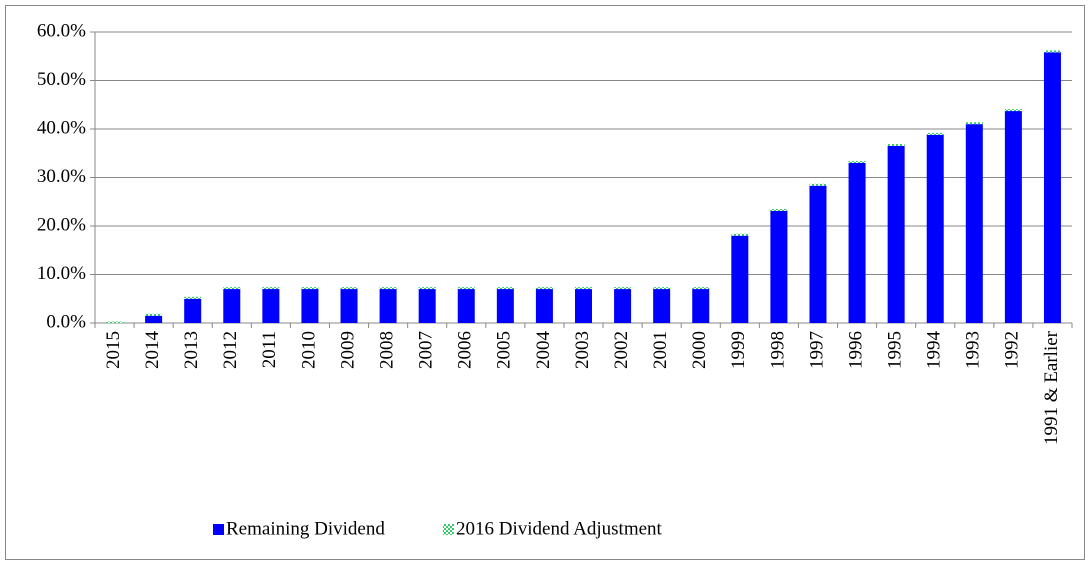 The height and width of the screenshot is (565, 1090). What do you see at coordinates (347, 350) in the screenshot?
I see `x-tick-label: 2009` at bounding box center [347, 350].